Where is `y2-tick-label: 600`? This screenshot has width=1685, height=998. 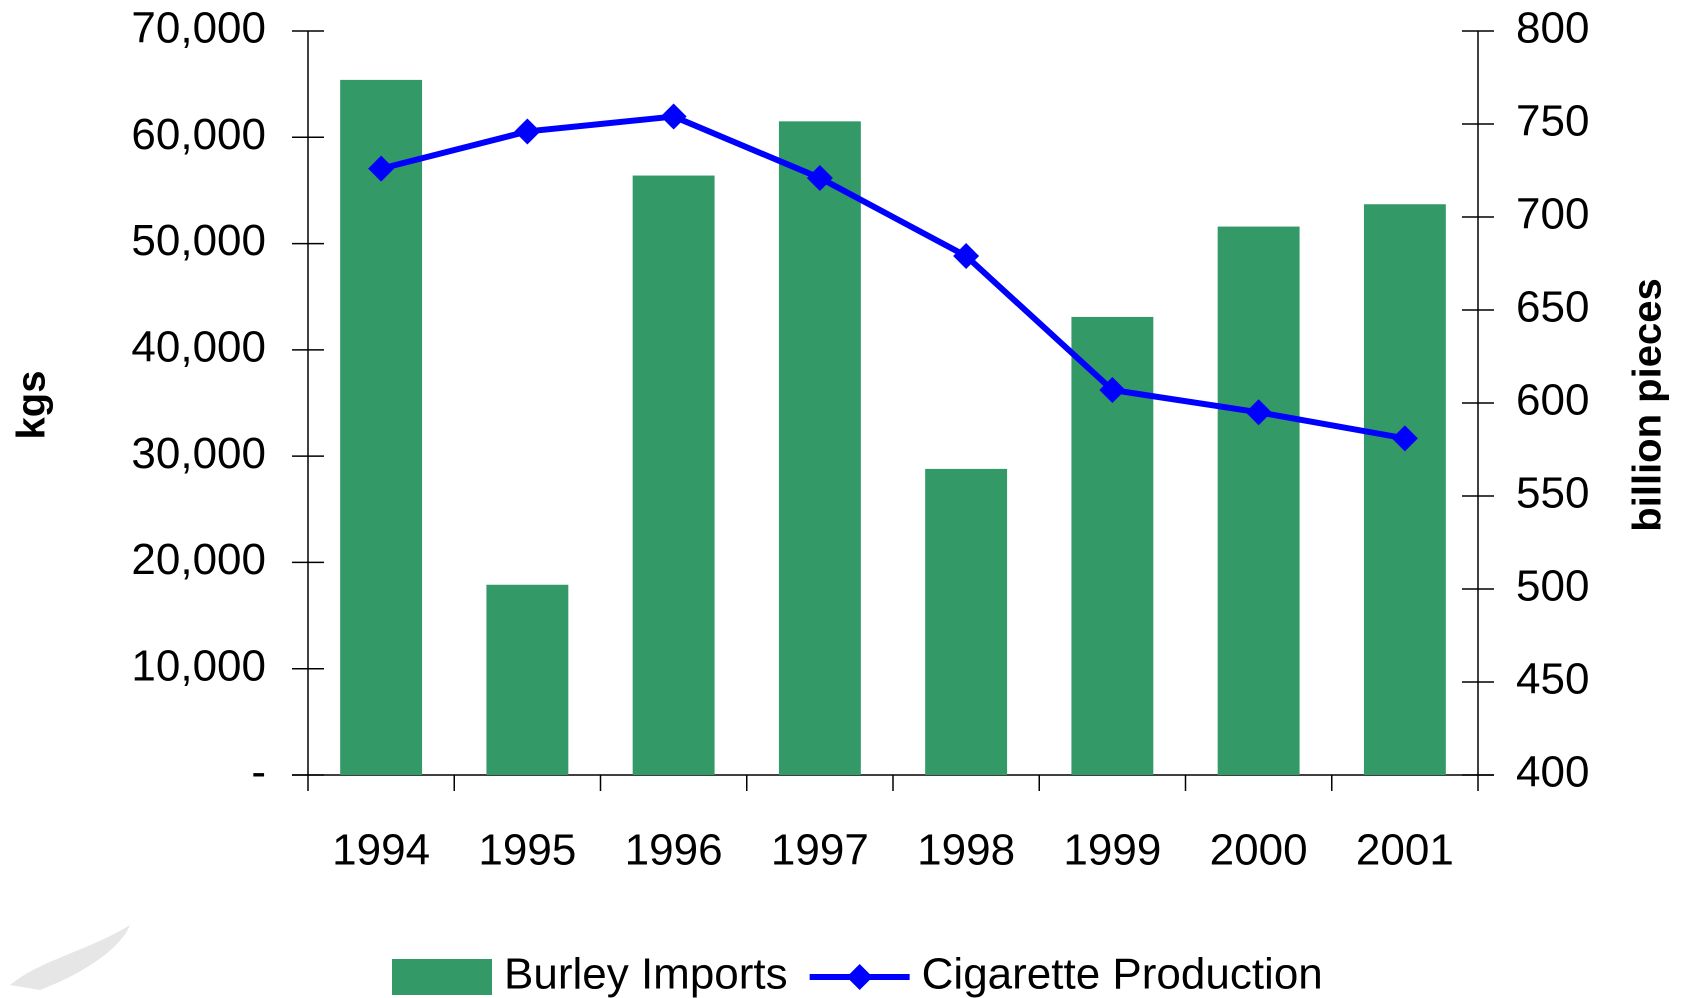 y2-tick-label: 600 is located at coordinates (1552, 400).